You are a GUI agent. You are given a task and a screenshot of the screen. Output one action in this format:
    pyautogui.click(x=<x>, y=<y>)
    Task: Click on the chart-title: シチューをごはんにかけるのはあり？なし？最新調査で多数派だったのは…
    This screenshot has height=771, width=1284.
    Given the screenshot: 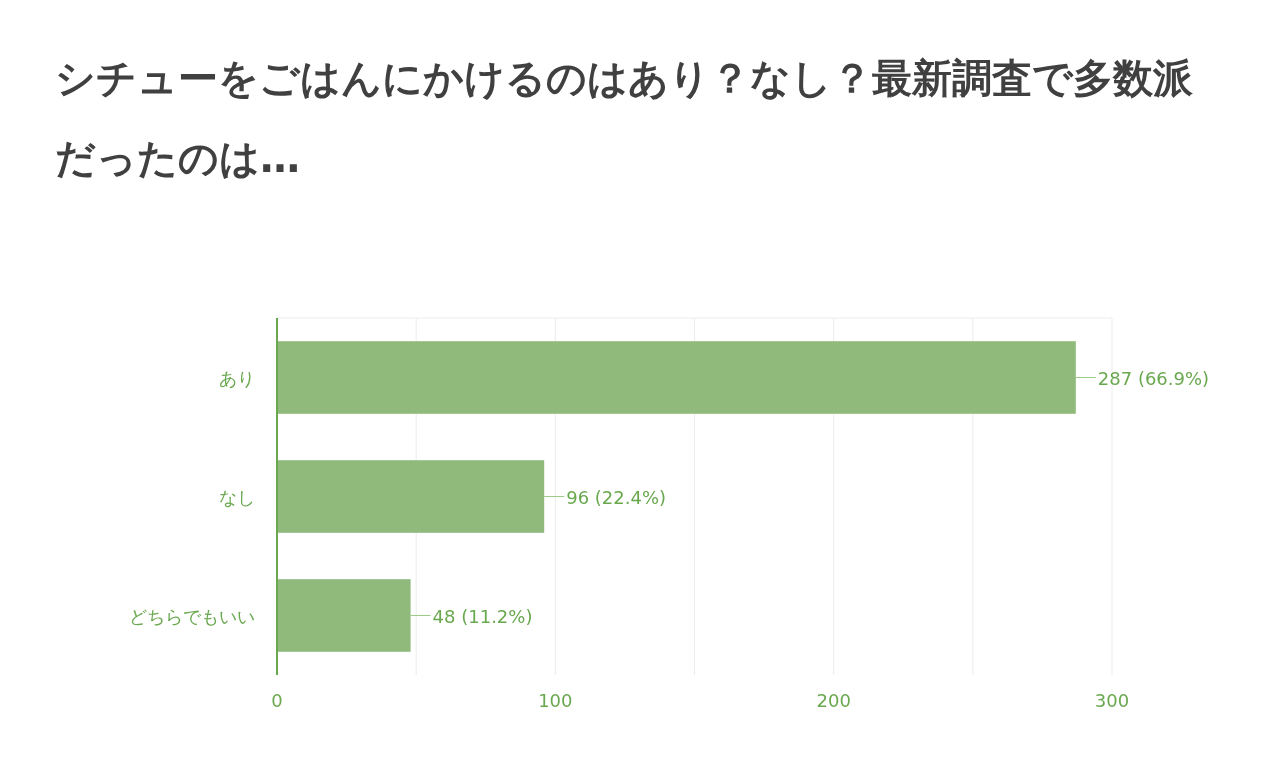 What is the action you would take?
    pyautogui.click(x=624, y=118)
    